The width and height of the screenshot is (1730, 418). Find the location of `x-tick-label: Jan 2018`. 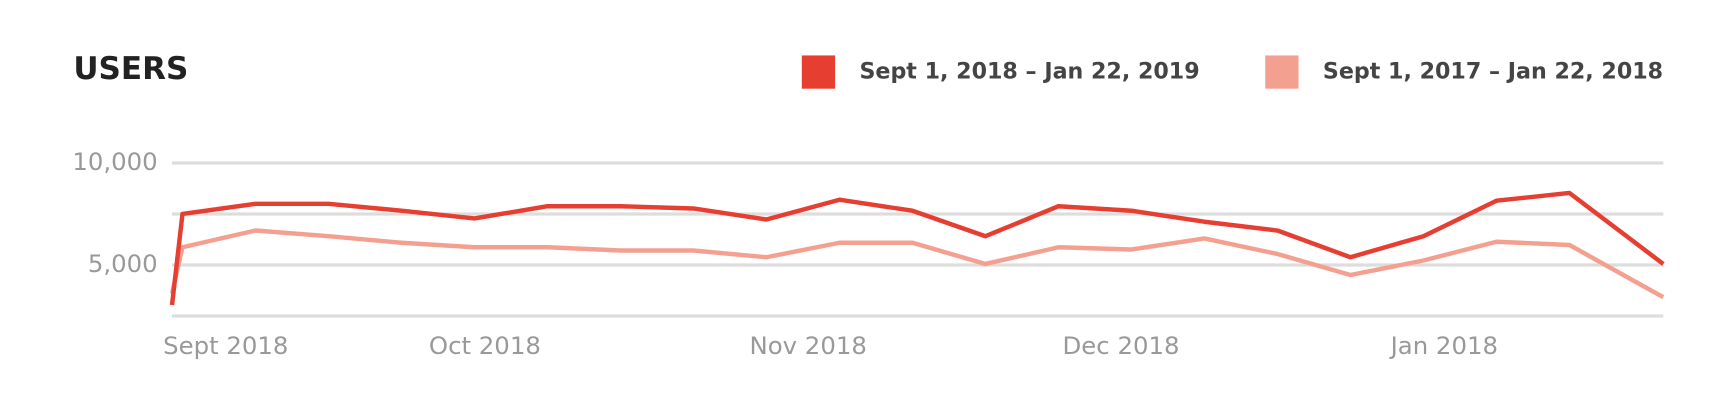

x-tick-label: Jan 2018 is located at coordinates (1443, 345).